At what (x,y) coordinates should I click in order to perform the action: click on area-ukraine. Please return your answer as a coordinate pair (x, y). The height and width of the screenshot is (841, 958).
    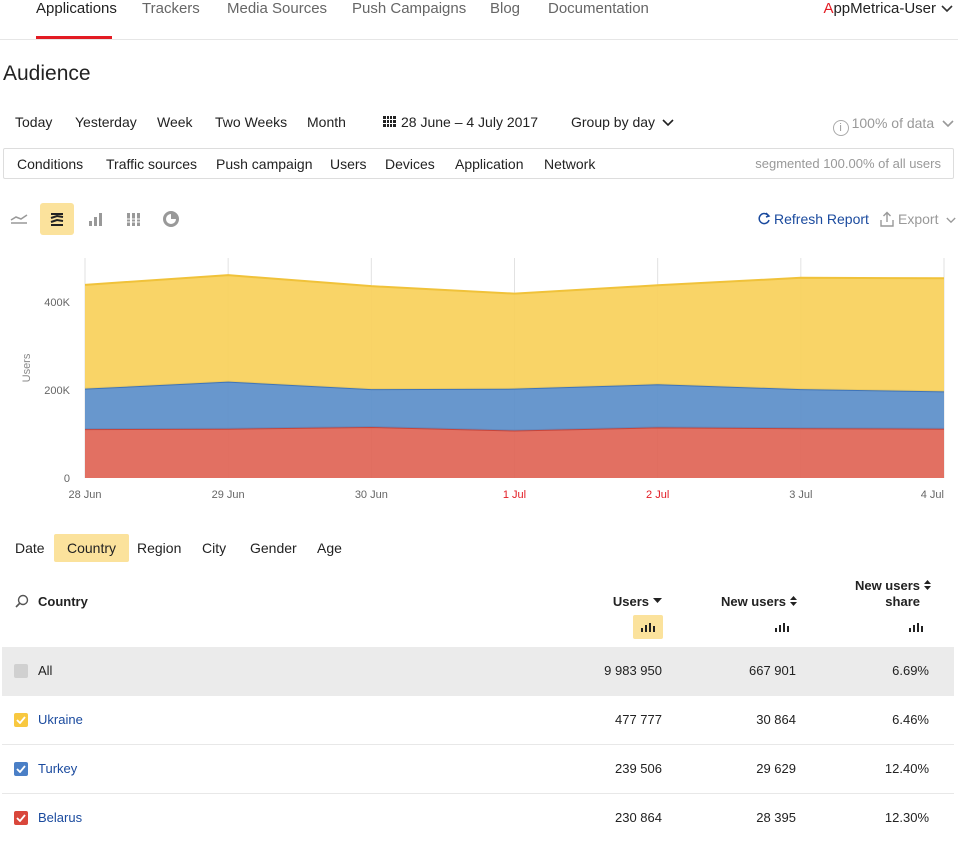
    Looking at the image, I should click on (514, 333).